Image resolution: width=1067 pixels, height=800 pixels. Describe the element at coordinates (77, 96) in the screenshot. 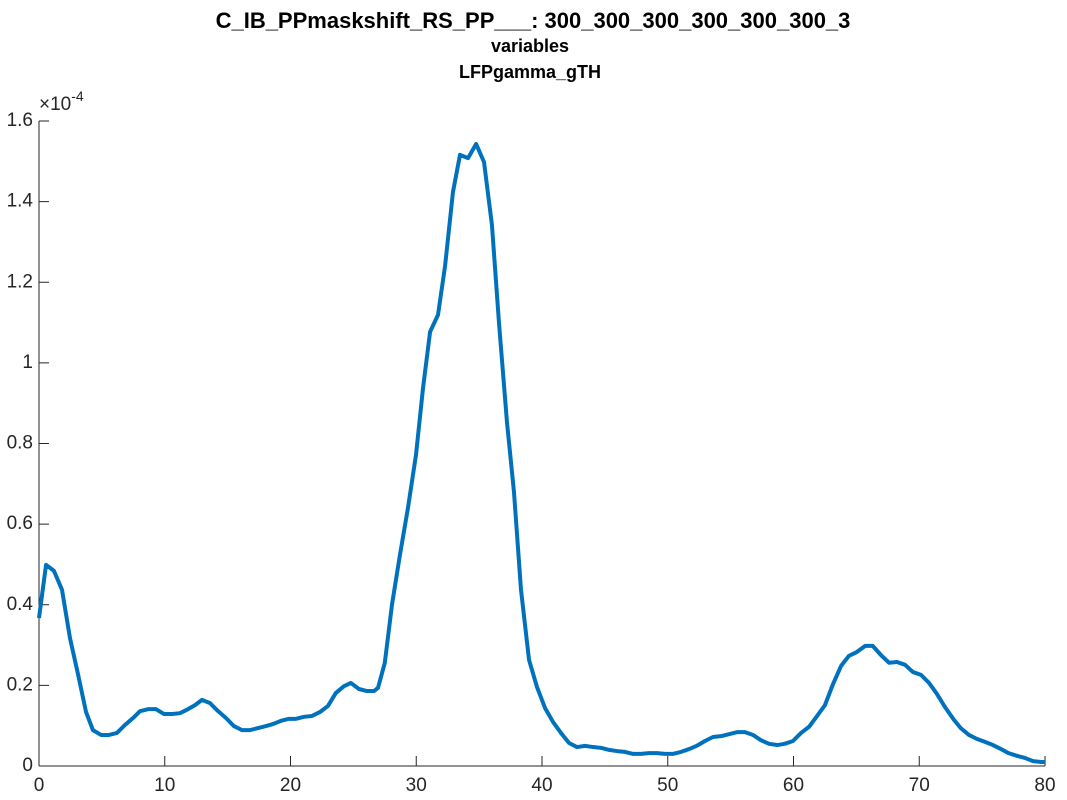

I see `y-multiplier-exponent: -4` at that location.